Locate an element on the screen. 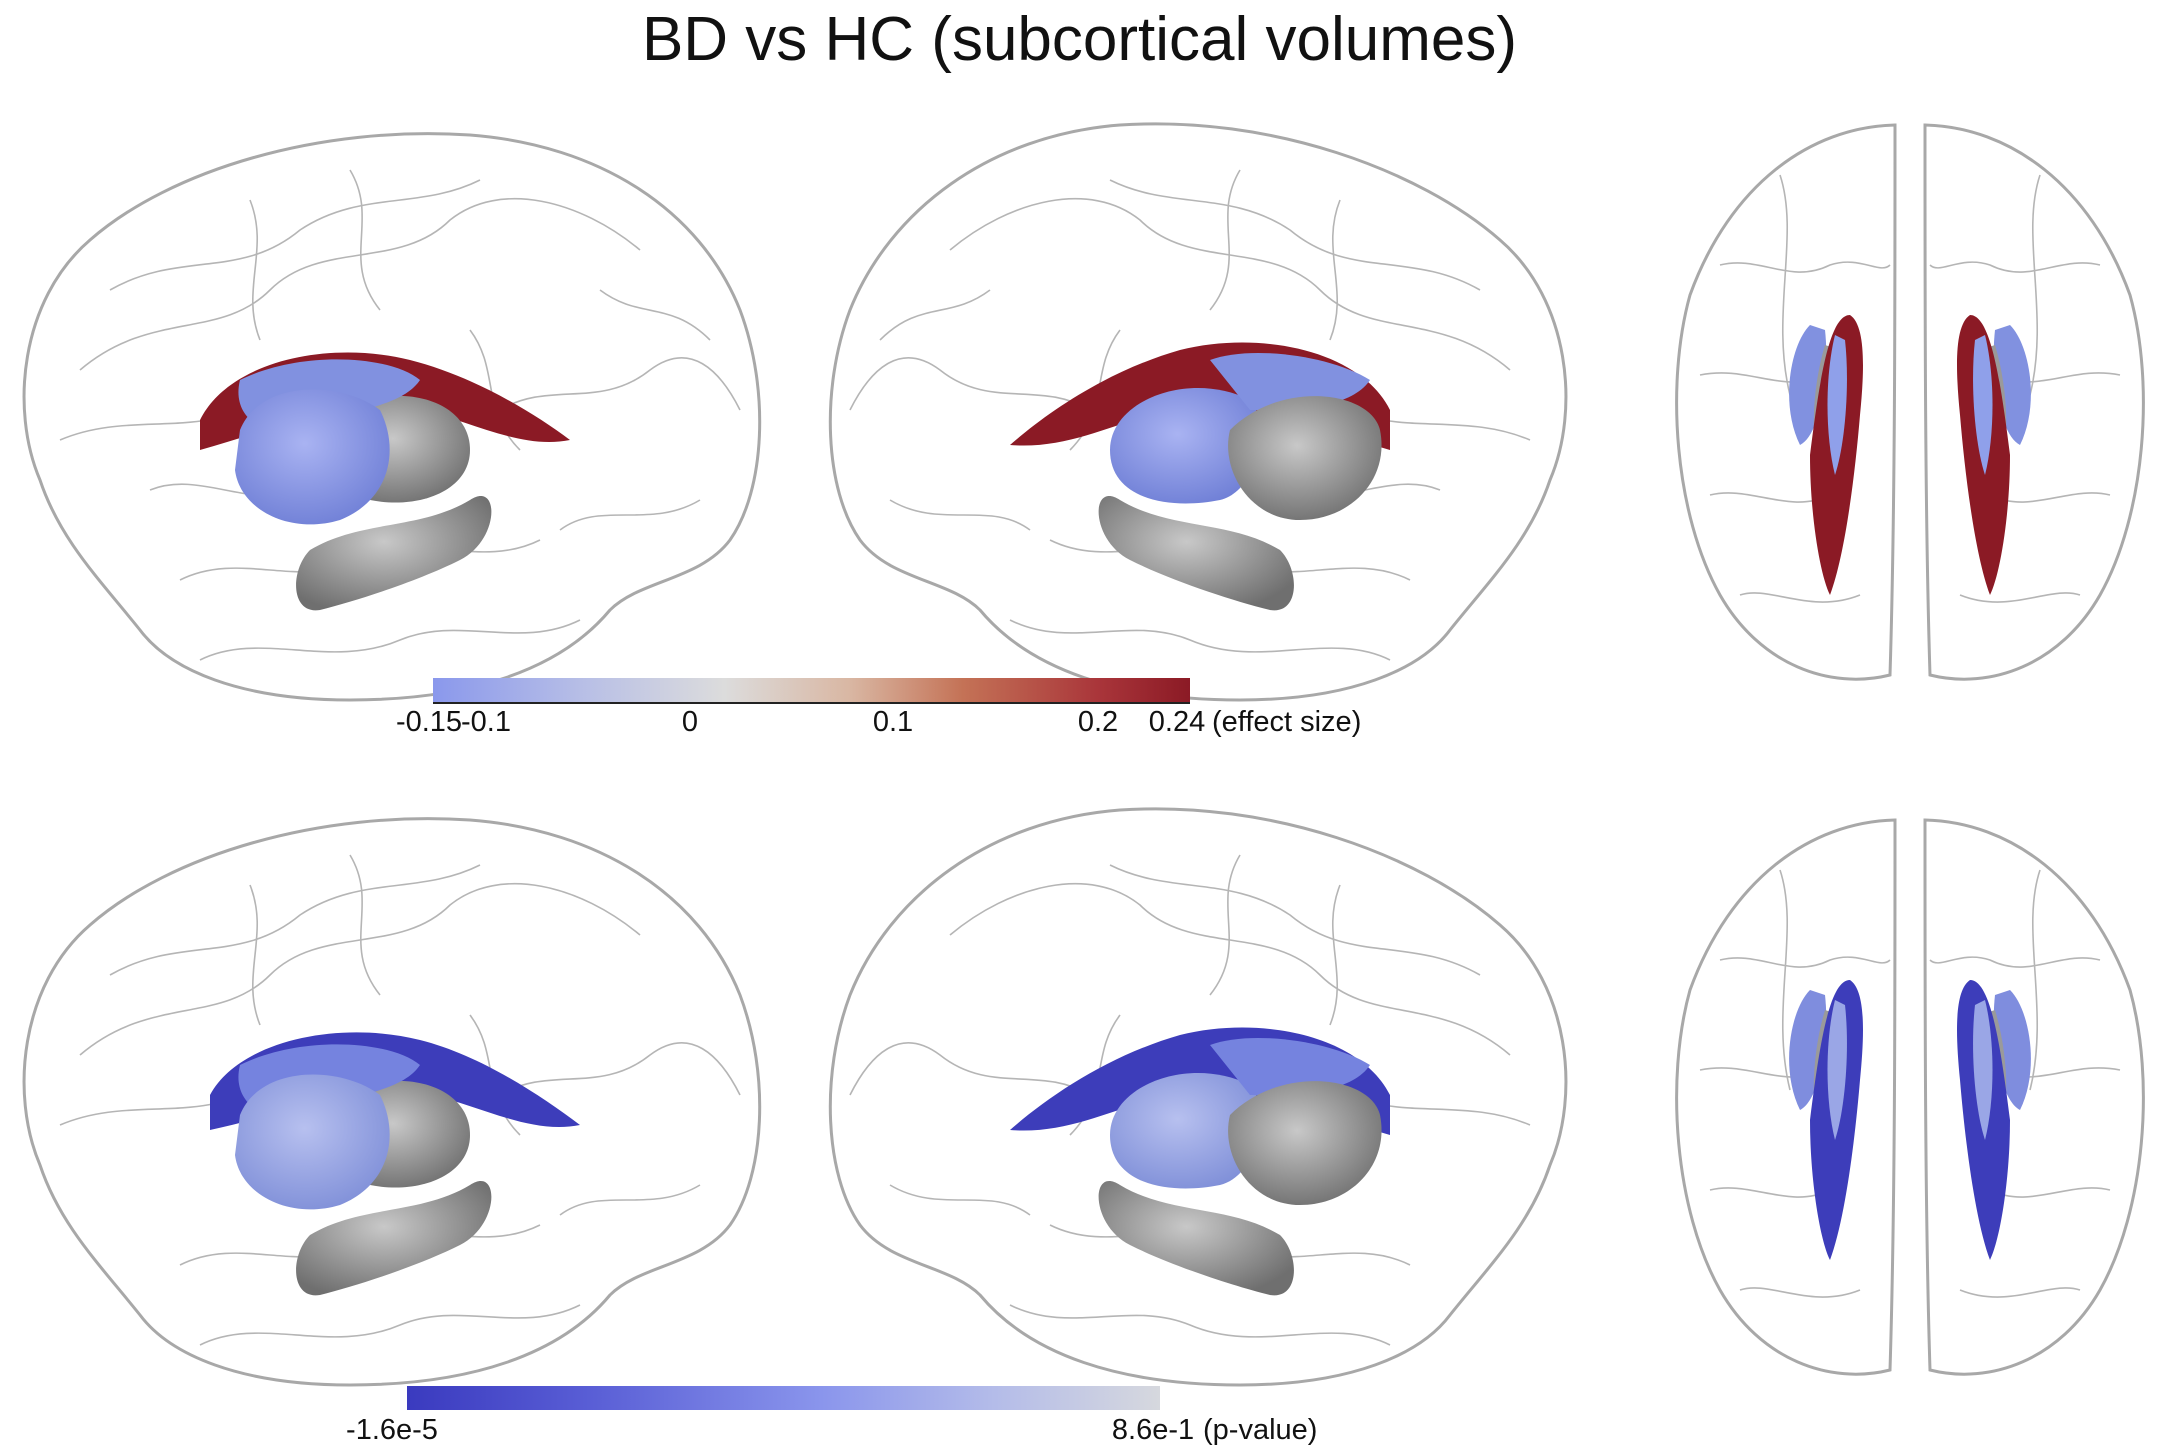 Image resolution: width=2159 pixels, height=1449 pixels. tick-label: 0 is located at coordinates (690, 722).